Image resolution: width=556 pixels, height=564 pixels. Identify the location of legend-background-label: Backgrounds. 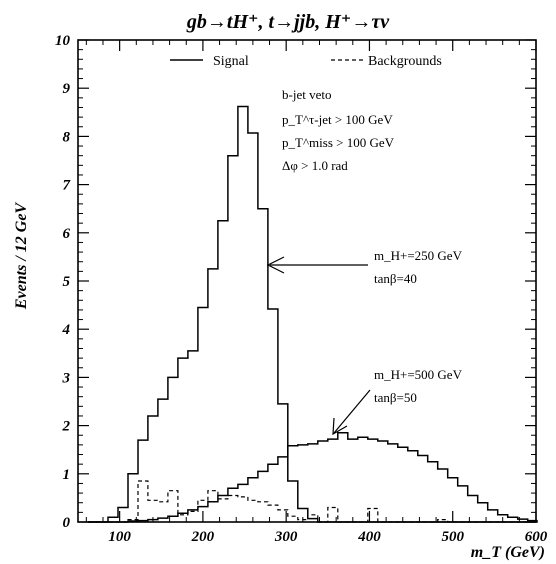
(405, 61).